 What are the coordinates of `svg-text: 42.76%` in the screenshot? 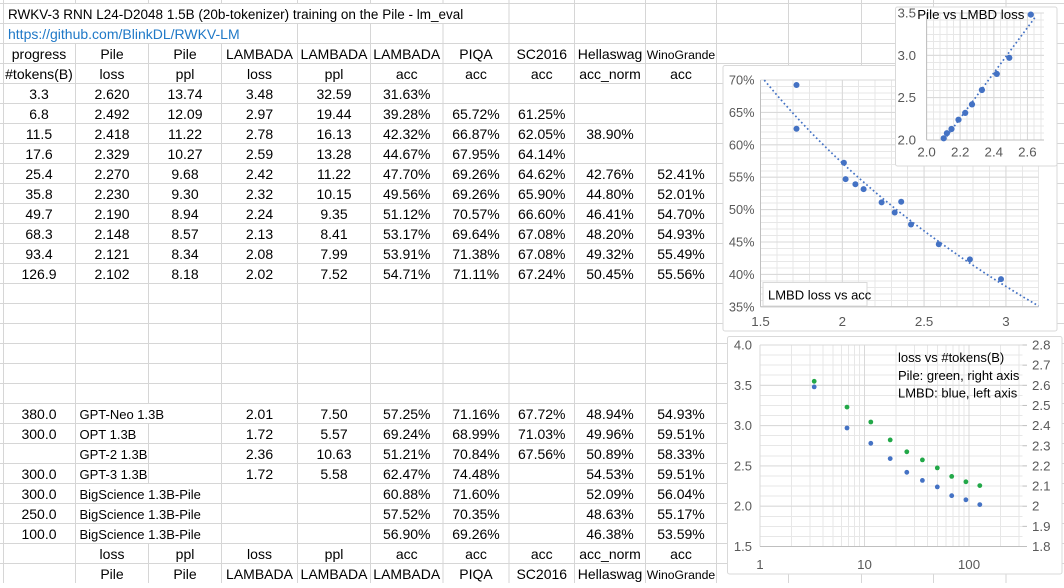 It's located at (609, 174).